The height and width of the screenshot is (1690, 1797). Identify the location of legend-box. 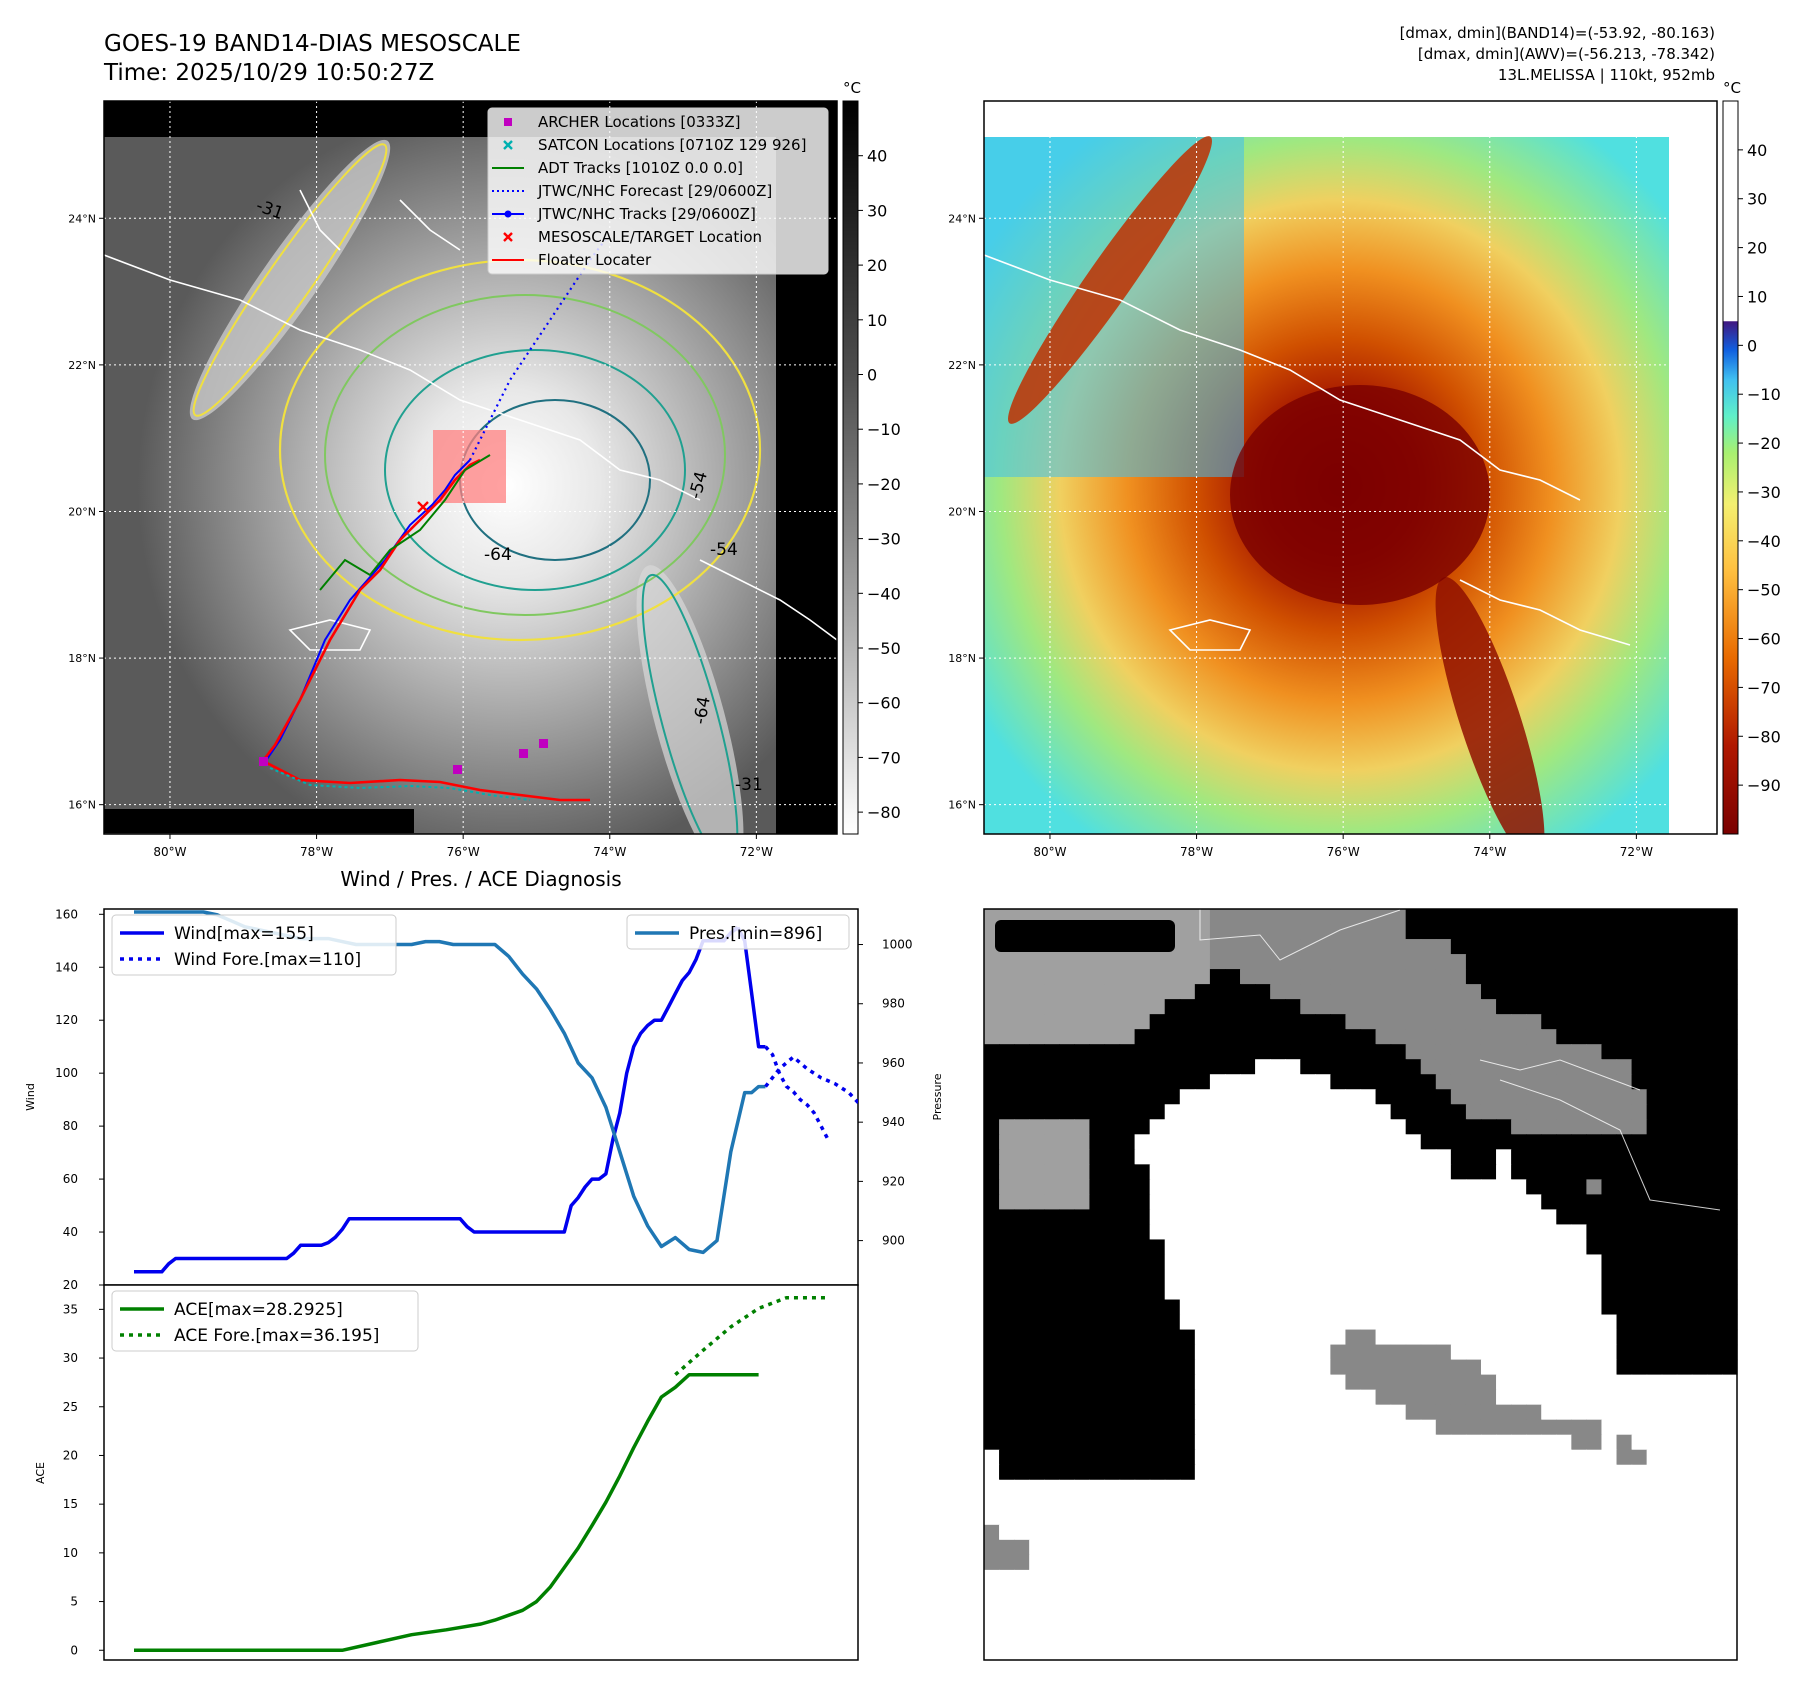
(658, 191).